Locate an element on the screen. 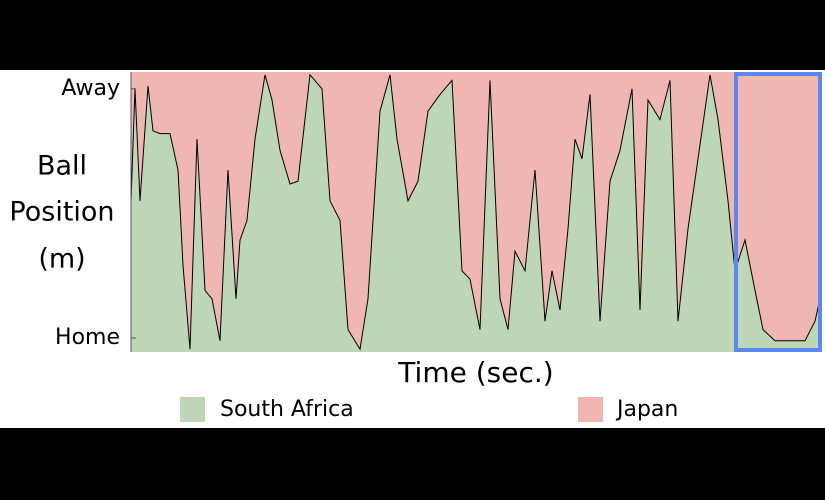  x-axis-label: Time (sec.) is located at coordinates (475, 372).